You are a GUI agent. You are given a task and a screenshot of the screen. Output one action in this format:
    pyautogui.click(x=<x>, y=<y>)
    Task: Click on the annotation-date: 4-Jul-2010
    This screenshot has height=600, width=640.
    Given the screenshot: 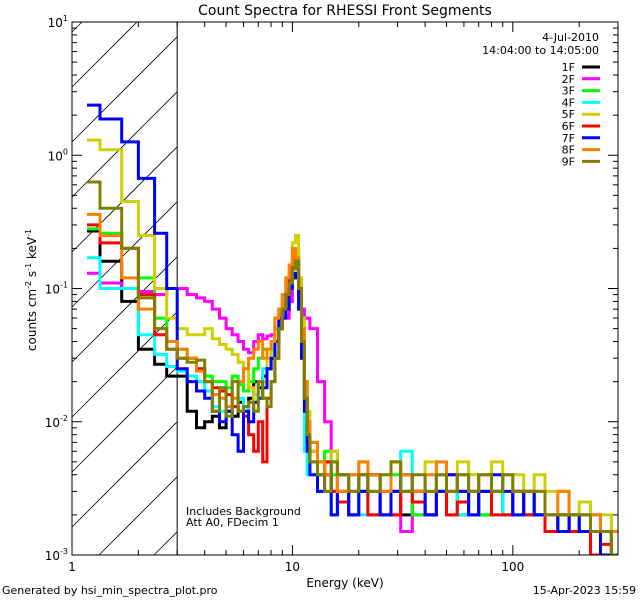 What is the action you would take?
    pyautogui.click(x=570, y=37)
    